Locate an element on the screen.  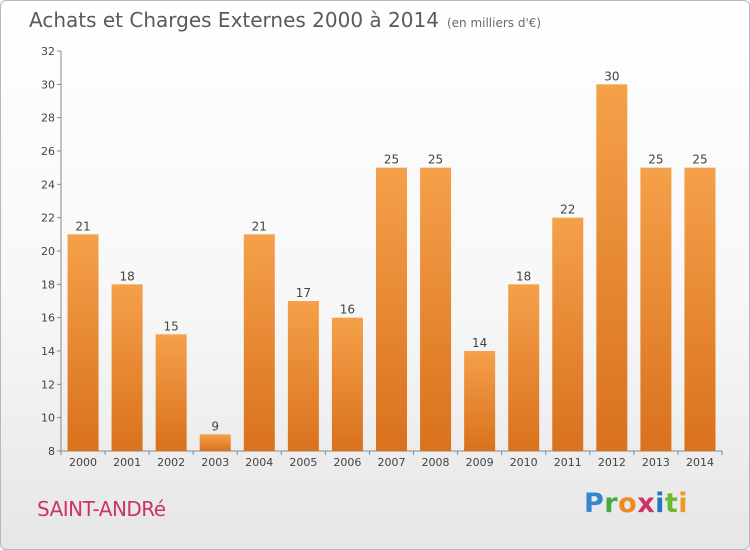
y-tick-label: 10 is located at coordinates (48, 418).